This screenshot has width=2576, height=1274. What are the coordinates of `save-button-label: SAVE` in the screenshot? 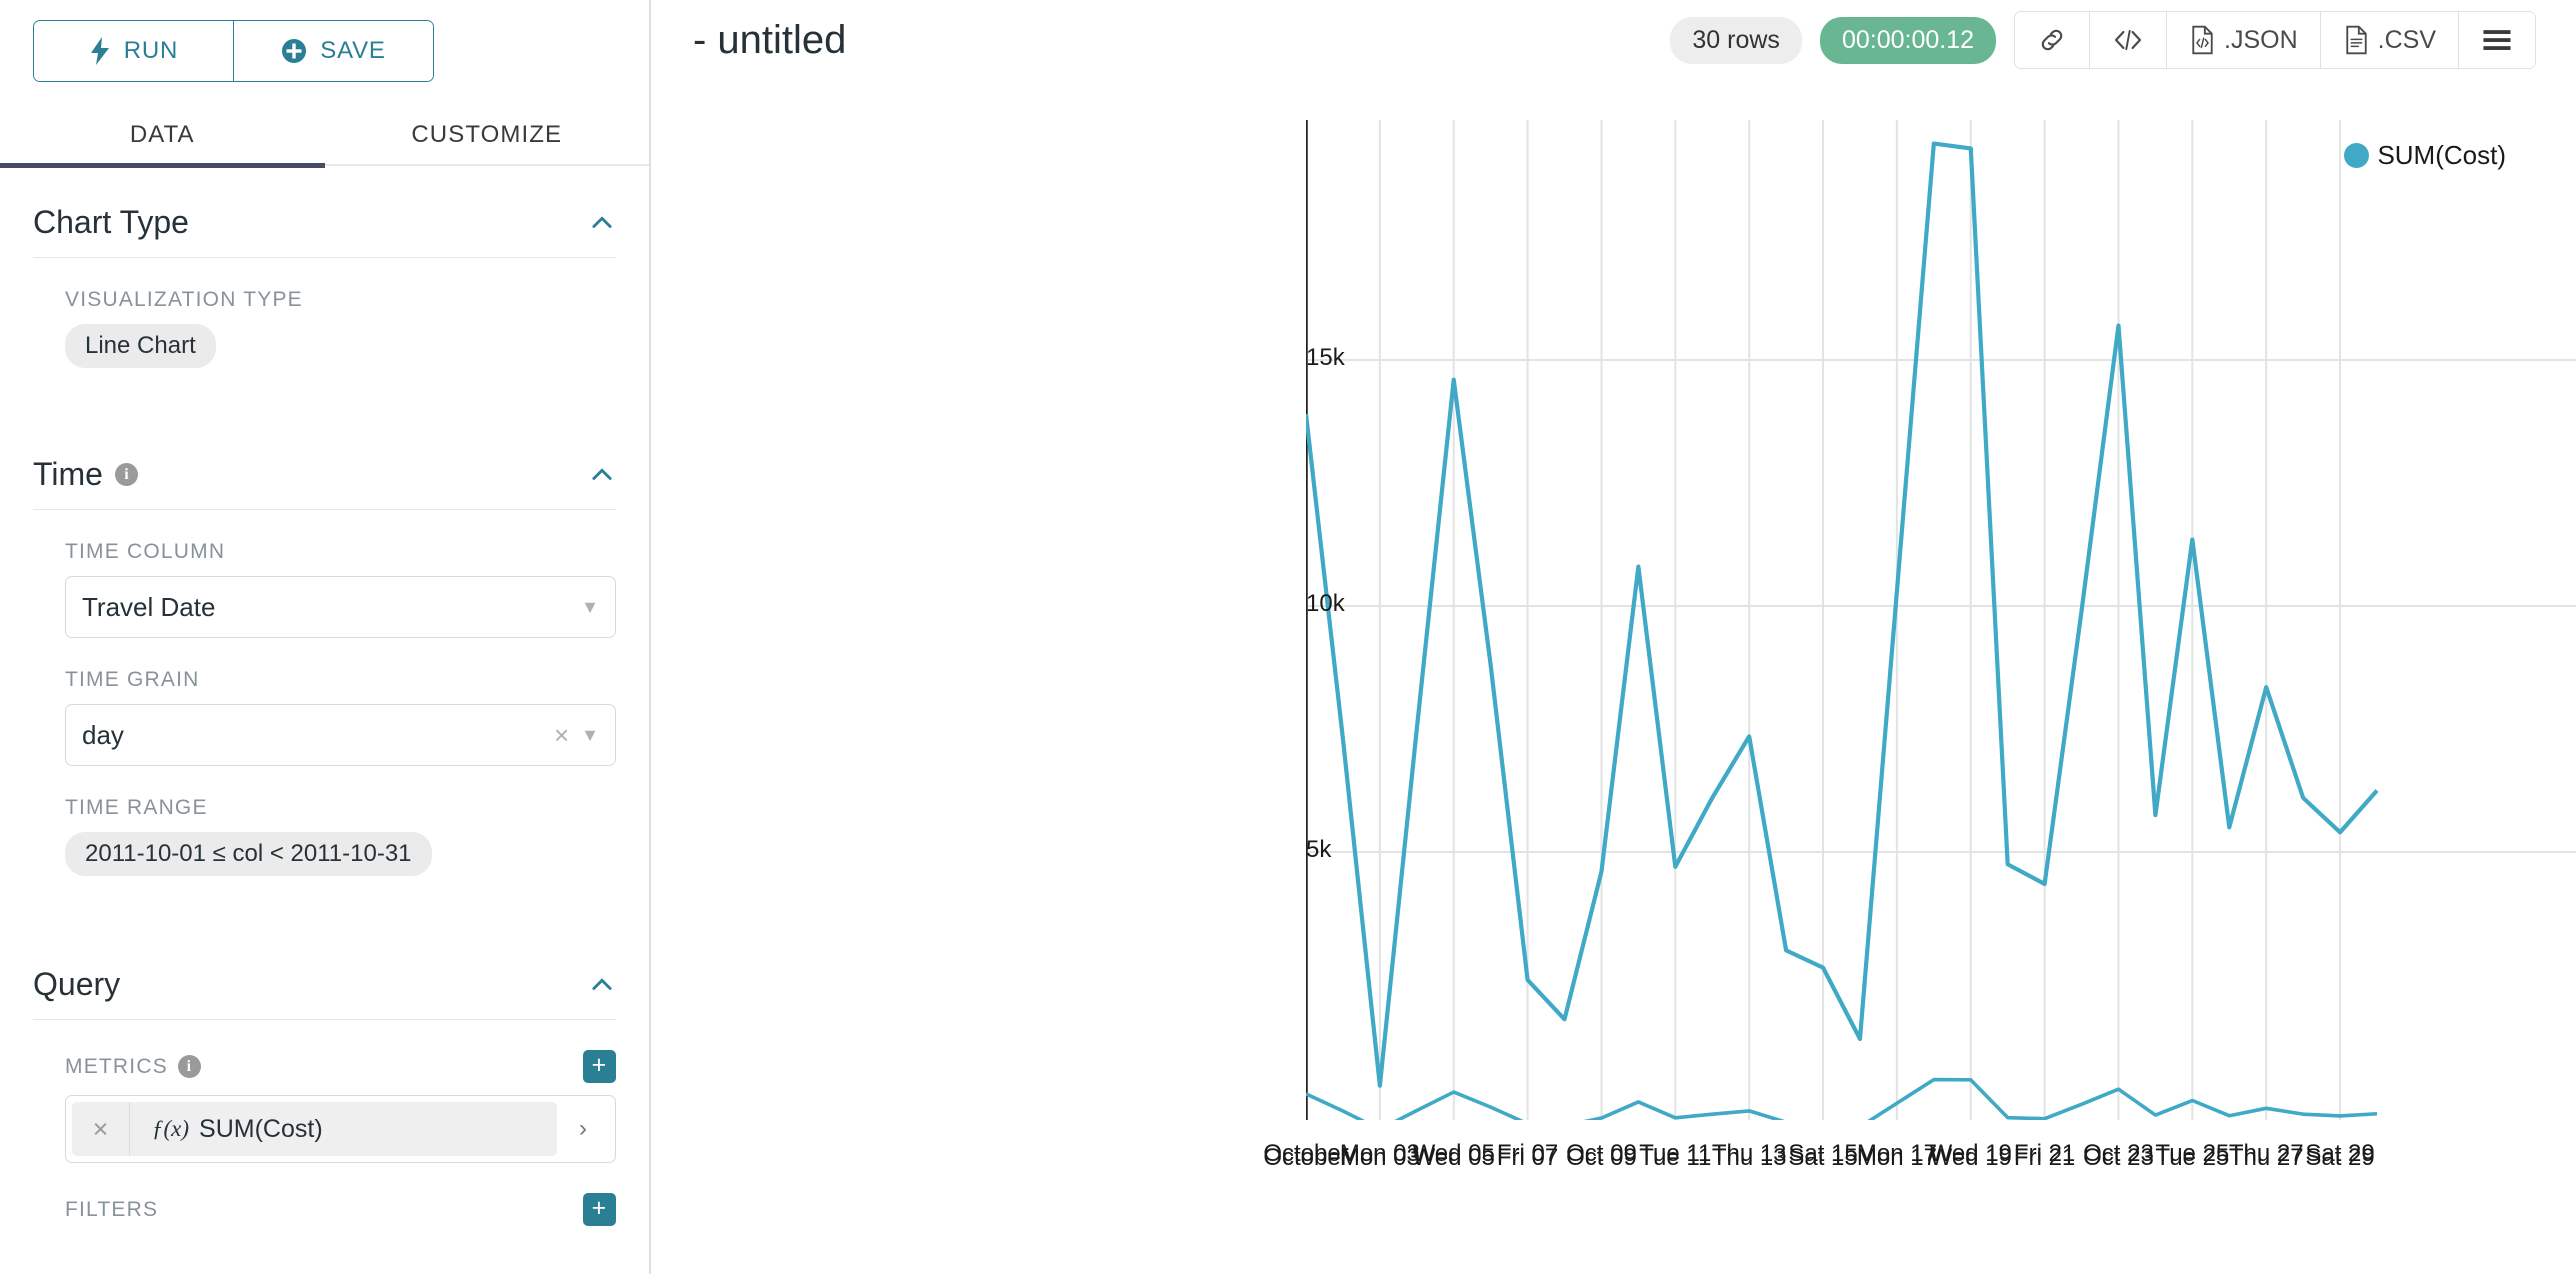 It's located at (353, 50).